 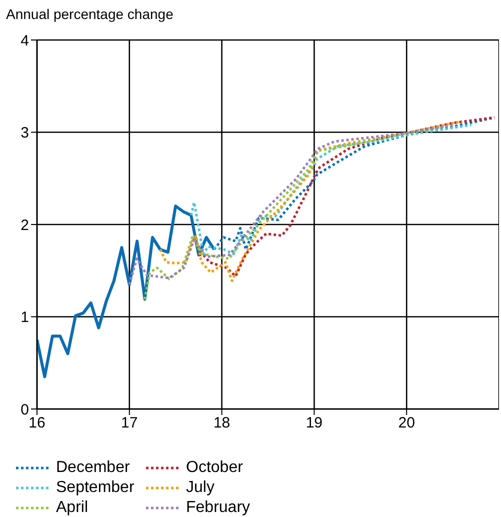 What do you see at coordinates (129, 423) in the screenshot?
I see `x-tick-label: 17` at bounding box center [129, 423].